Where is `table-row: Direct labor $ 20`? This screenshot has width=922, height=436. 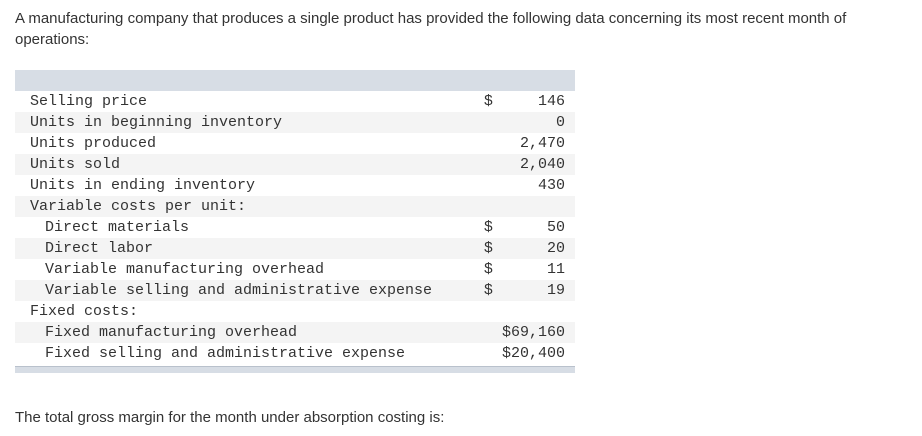
table-row: Direct labor $ 20 is located at coordinates (295, 248).